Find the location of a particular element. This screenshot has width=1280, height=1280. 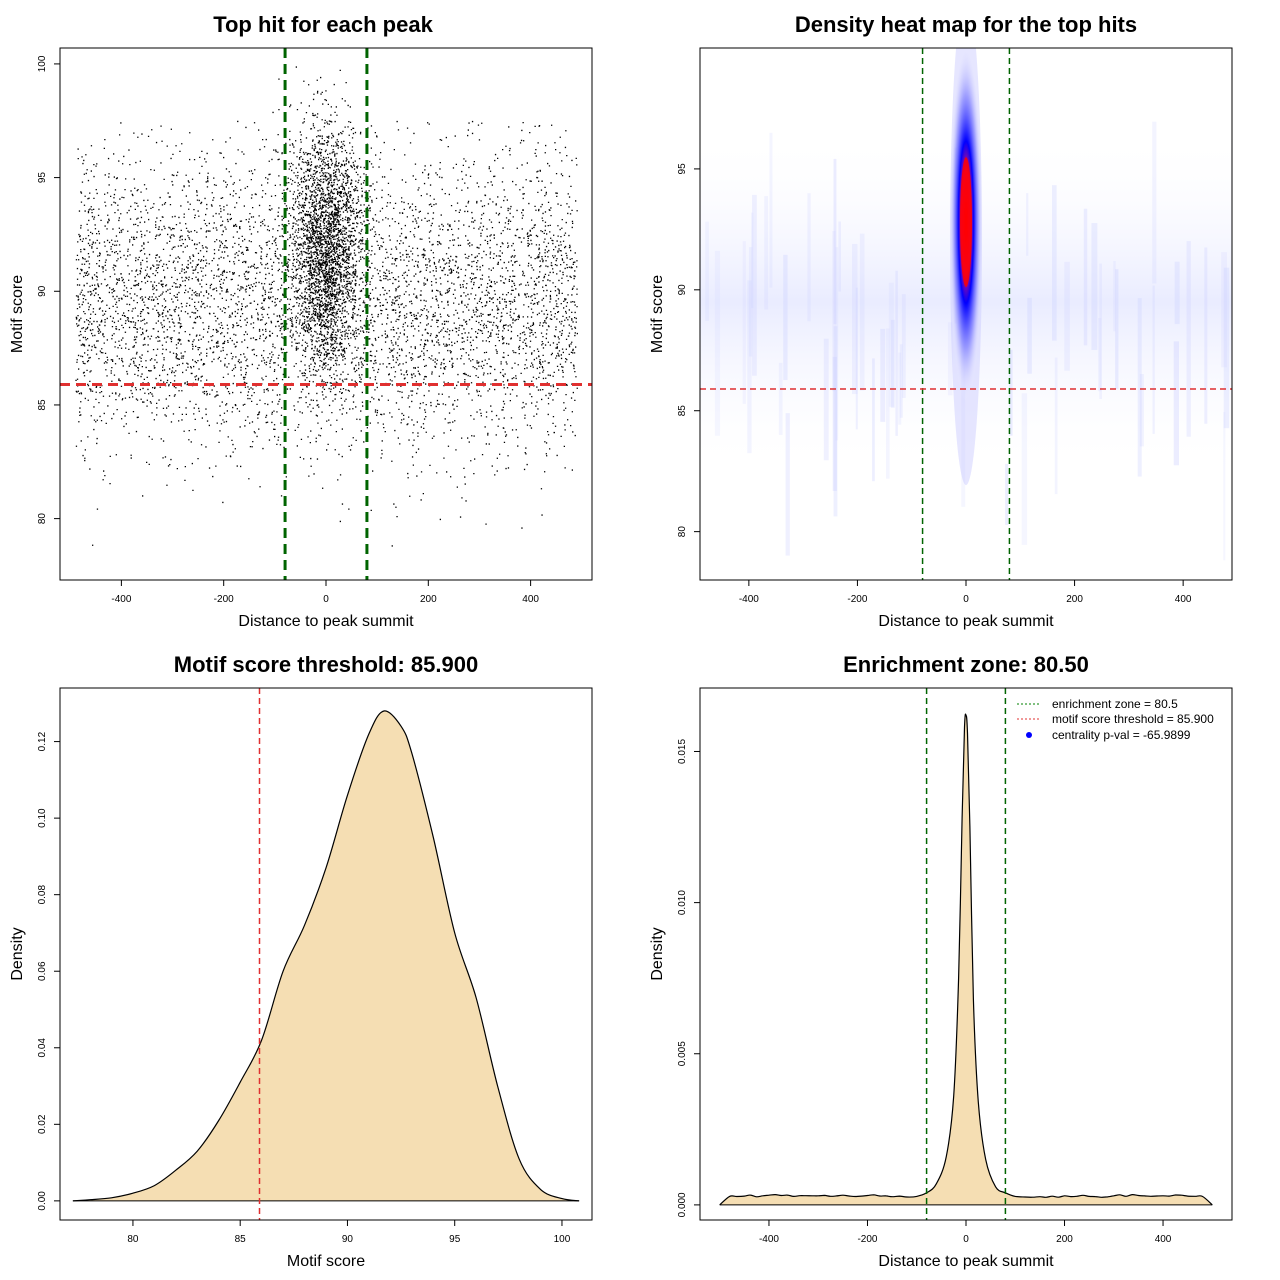

y-tick-label: 90 is located at coordinates (682, 290).